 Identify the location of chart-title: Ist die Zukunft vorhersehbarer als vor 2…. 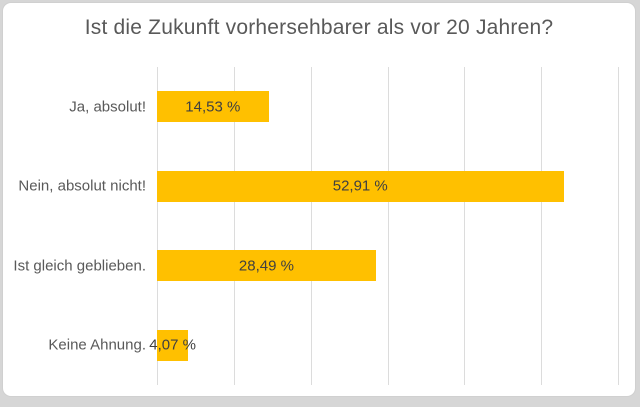
(319, 27).